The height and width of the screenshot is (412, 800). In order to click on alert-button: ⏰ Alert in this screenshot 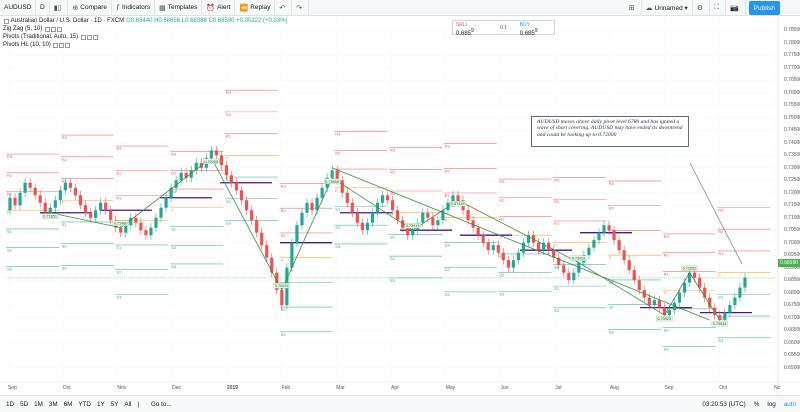, I will do `click(219, 8)`.